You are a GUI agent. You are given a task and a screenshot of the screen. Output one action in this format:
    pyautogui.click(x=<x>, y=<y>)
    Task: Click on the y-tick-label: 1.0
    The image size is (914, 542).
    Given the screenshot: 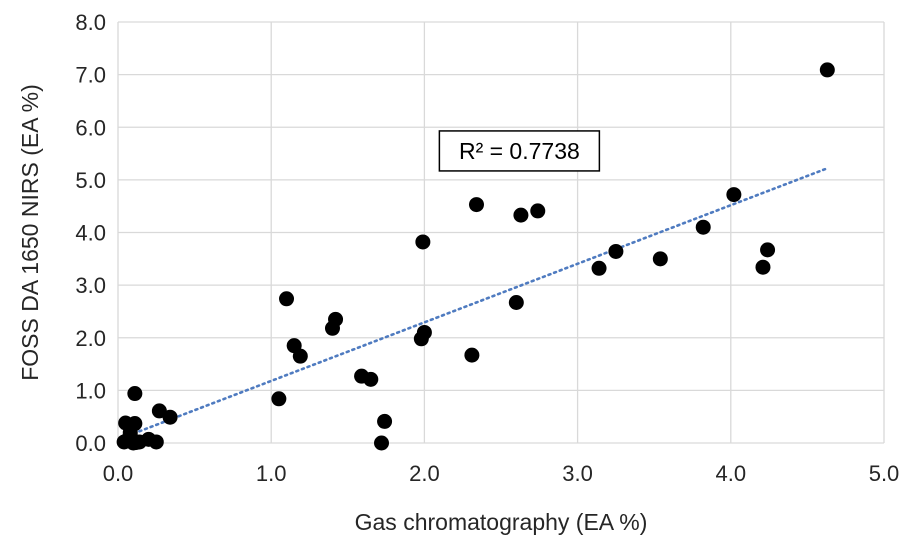 What is the action you would take?
    pyautogui.click(x=90, y=390)
    